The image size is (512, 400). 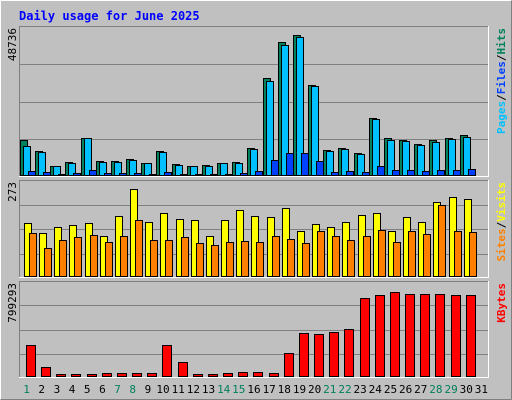 What do you see at coordinates (57, 389) in the screenshot?
I see `day-label-3: 3` at bounding box center [57, 389].